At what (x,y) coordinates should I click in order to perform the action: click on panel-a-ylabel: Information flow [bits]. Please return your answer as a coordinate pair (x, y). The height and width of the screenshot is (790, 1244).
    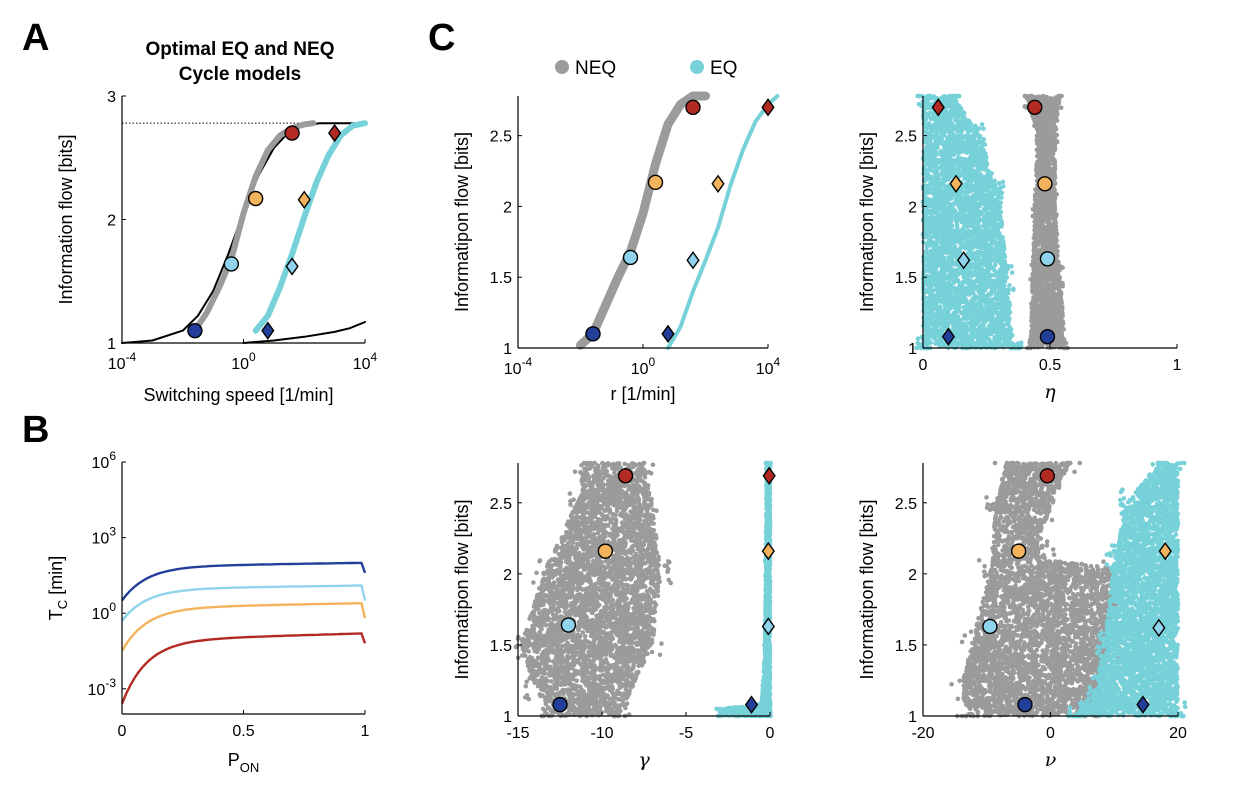
    Looking at the image, I should click on (66, 219).